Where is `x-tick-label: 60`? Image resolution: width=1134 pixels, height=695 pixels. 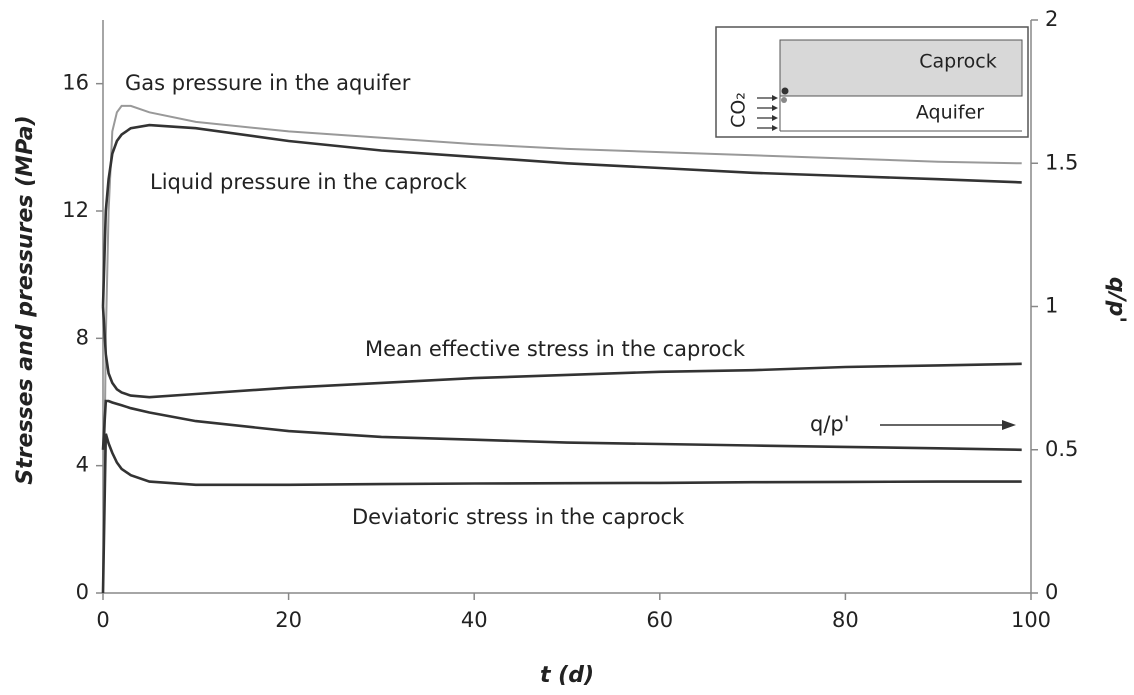
x-tick-label: 60 is located at coordinates (659, 620).